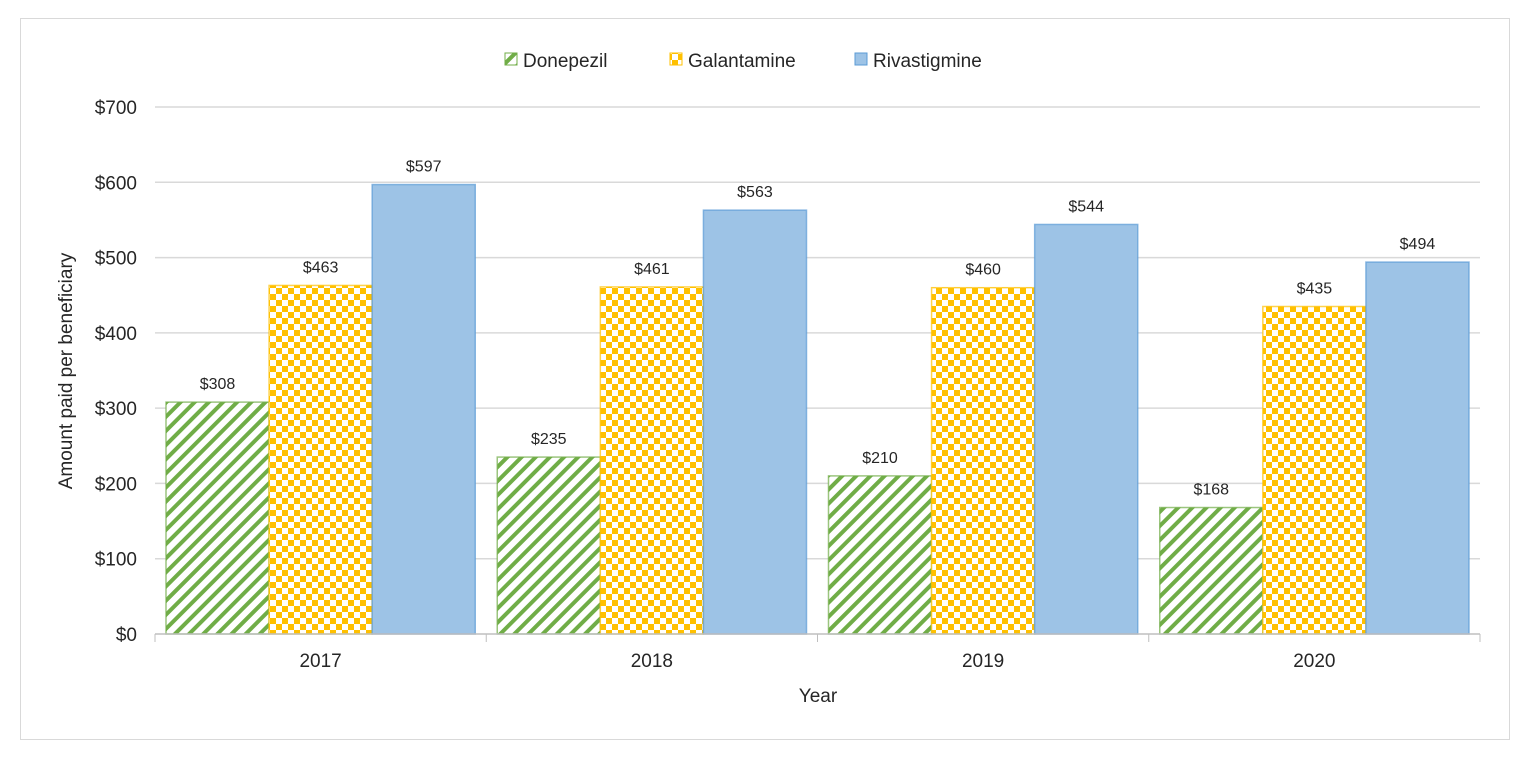 The height and width of the screenshot is (768, 1530). What do you see at coordinates (652, 269) in the screenshot?
I see `data-label: $461` at bounding box center [652, 269].